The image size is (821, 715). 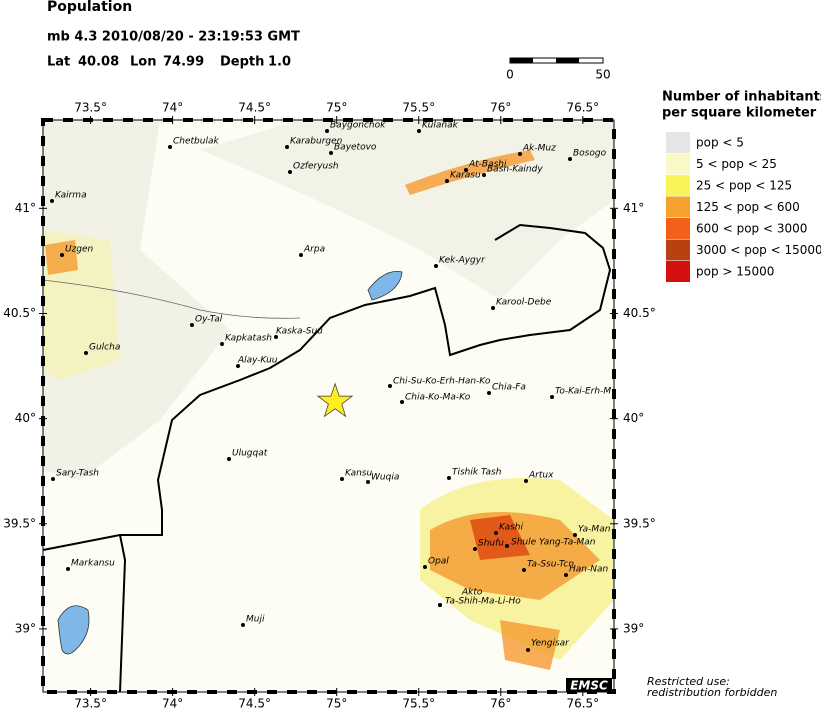 What do you see at coordinates (89, 7) in the screenshot?
I see `title: Population` at bounding box center [89, 7].